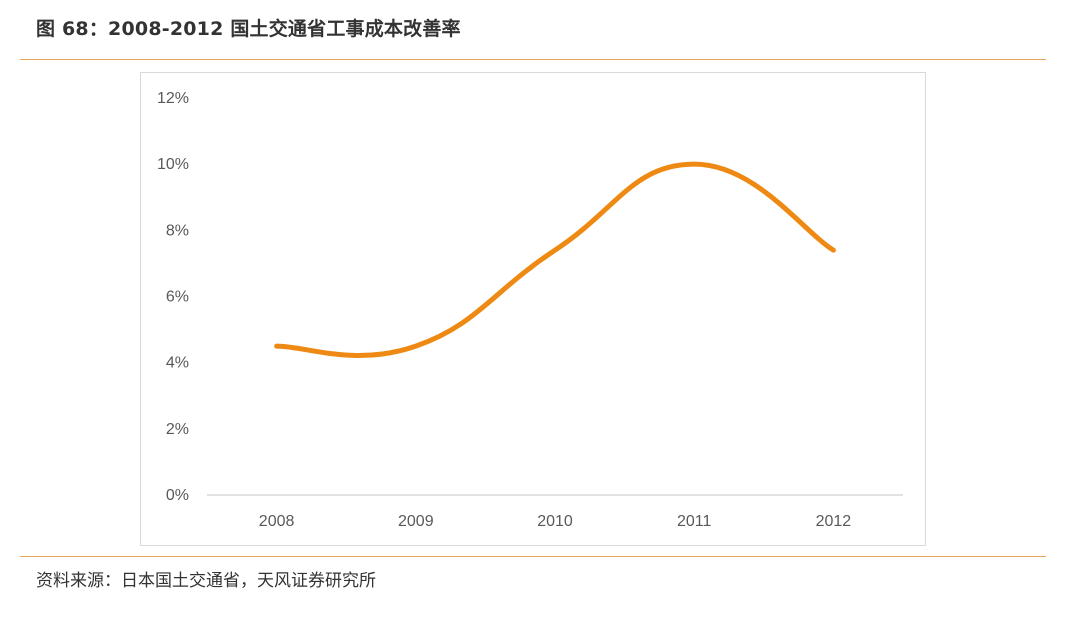  I want to click on x-tick-label: 2011, so click(694, 521).